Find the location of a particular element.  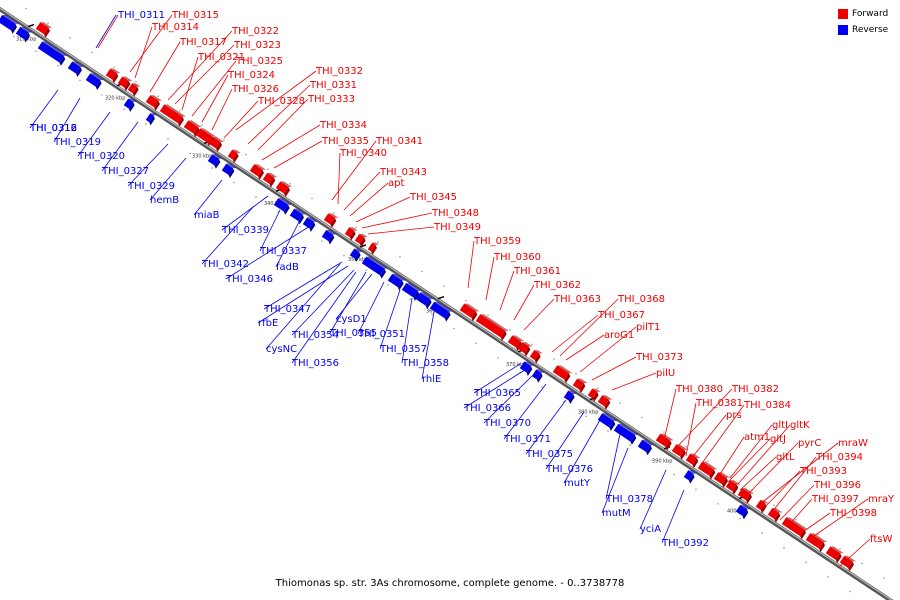

forward-gene-label: aroG1 is located at coordinates (619, 335).